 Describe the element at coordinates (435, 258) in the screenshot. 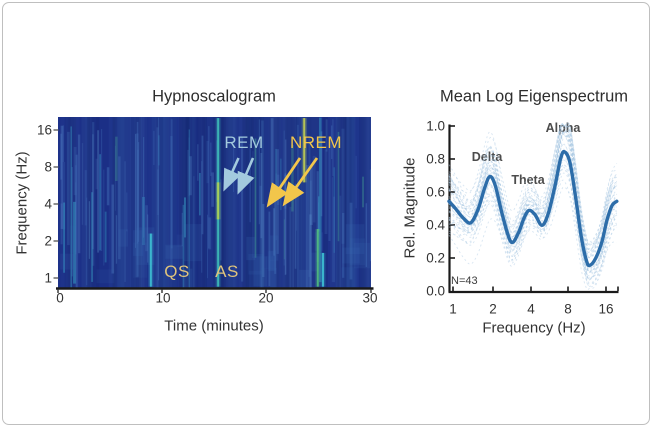

I see `y-tick-0.2: 0.2` at that location.